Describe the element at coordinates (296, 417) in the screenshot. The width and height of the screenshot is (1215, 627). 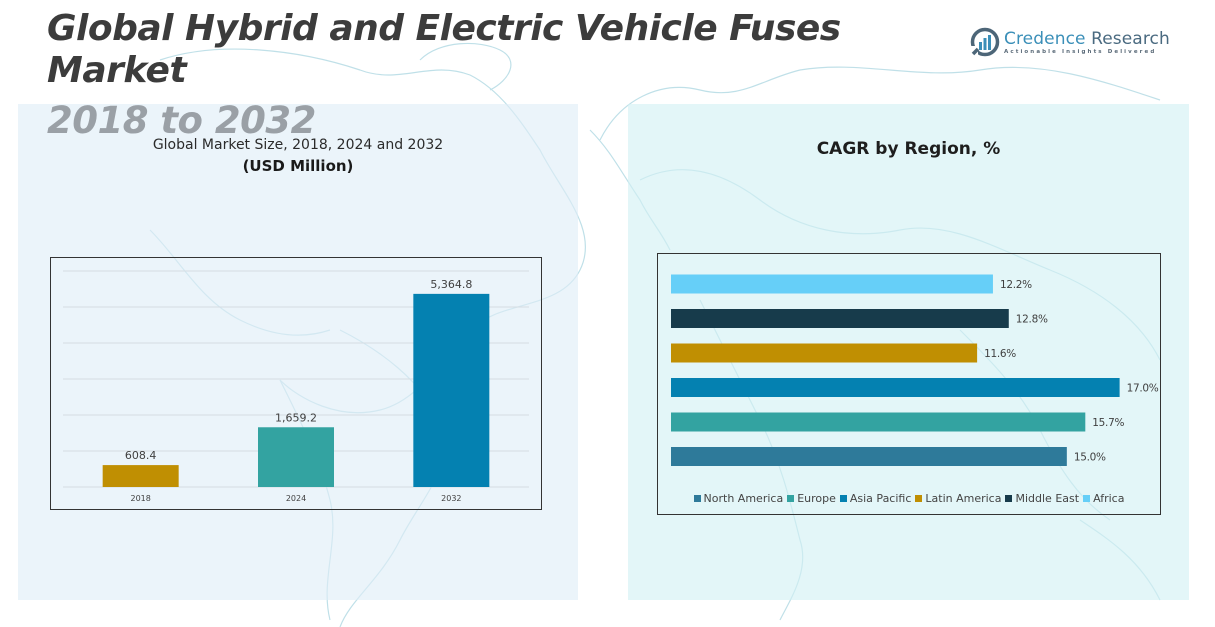
I see `data-label-2024: 1,659.2` at that location.